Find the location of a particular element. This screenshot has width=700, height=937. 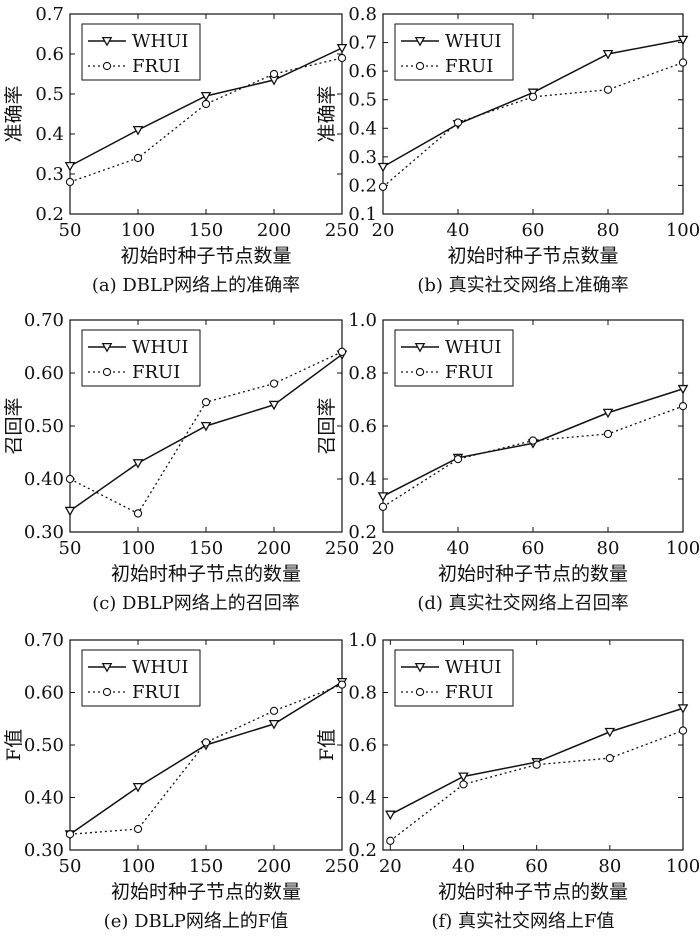

y-tick-label: 0.7 is located at coordinates (49, 14).